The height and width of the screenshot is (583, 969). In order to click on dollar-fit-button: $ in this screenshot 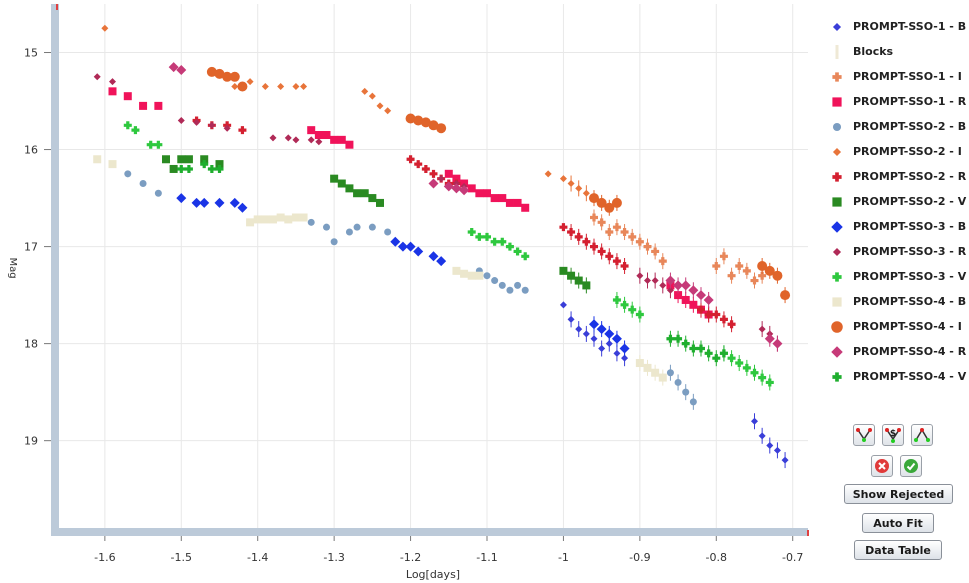, I will do `click(893, 435)`.